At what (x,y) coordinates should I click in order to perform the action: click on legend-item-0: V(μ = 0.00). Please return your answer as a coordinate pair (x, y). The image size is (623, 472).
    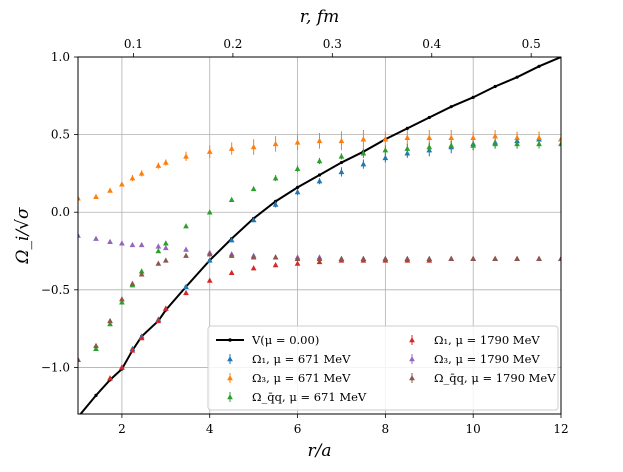
    Looking at the image, I should click on (267, 340).